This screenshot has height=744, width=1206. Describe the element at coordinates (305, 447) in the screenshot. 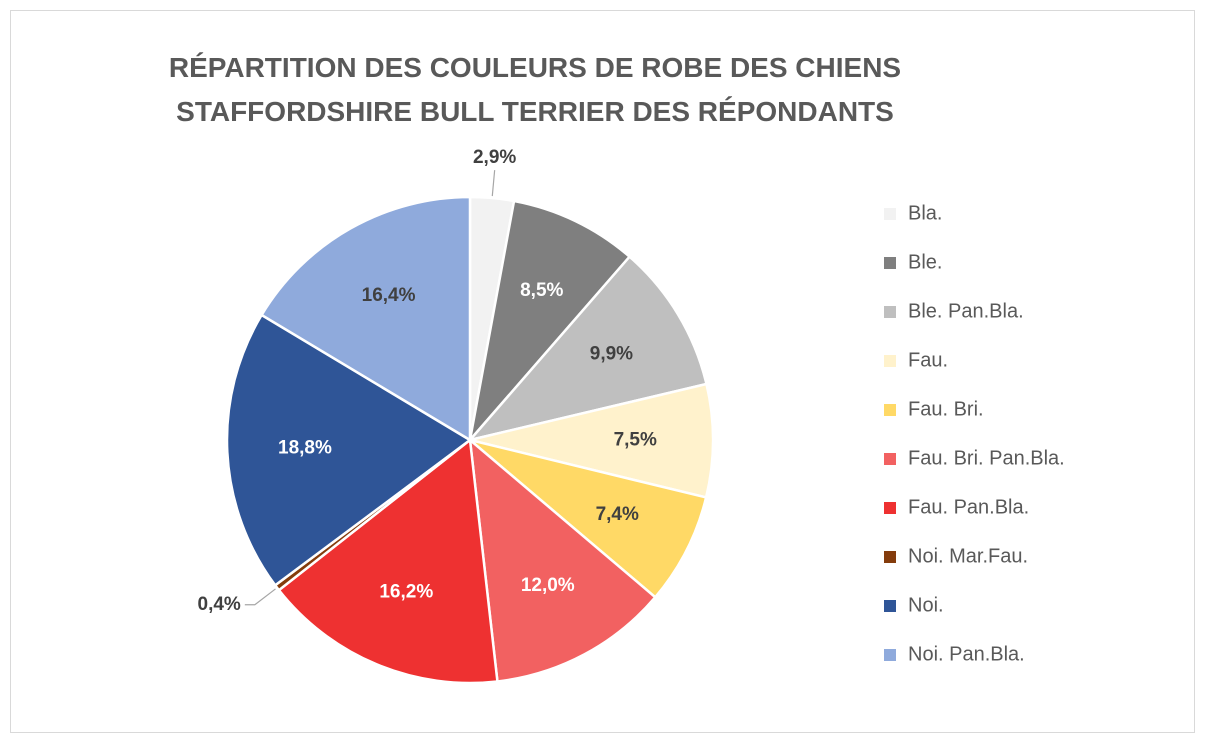

I see `data-label: 18,8%` at that location.